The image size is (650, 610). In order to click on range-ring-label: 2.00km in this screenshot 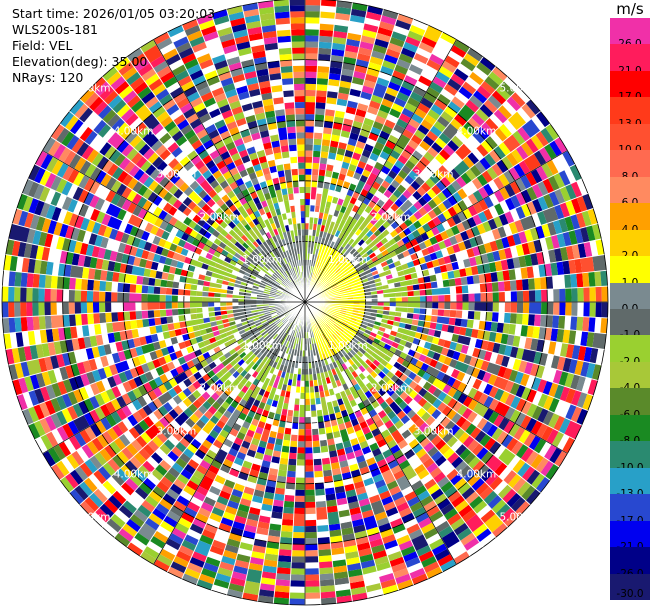, I will do `click(219, 217)`.